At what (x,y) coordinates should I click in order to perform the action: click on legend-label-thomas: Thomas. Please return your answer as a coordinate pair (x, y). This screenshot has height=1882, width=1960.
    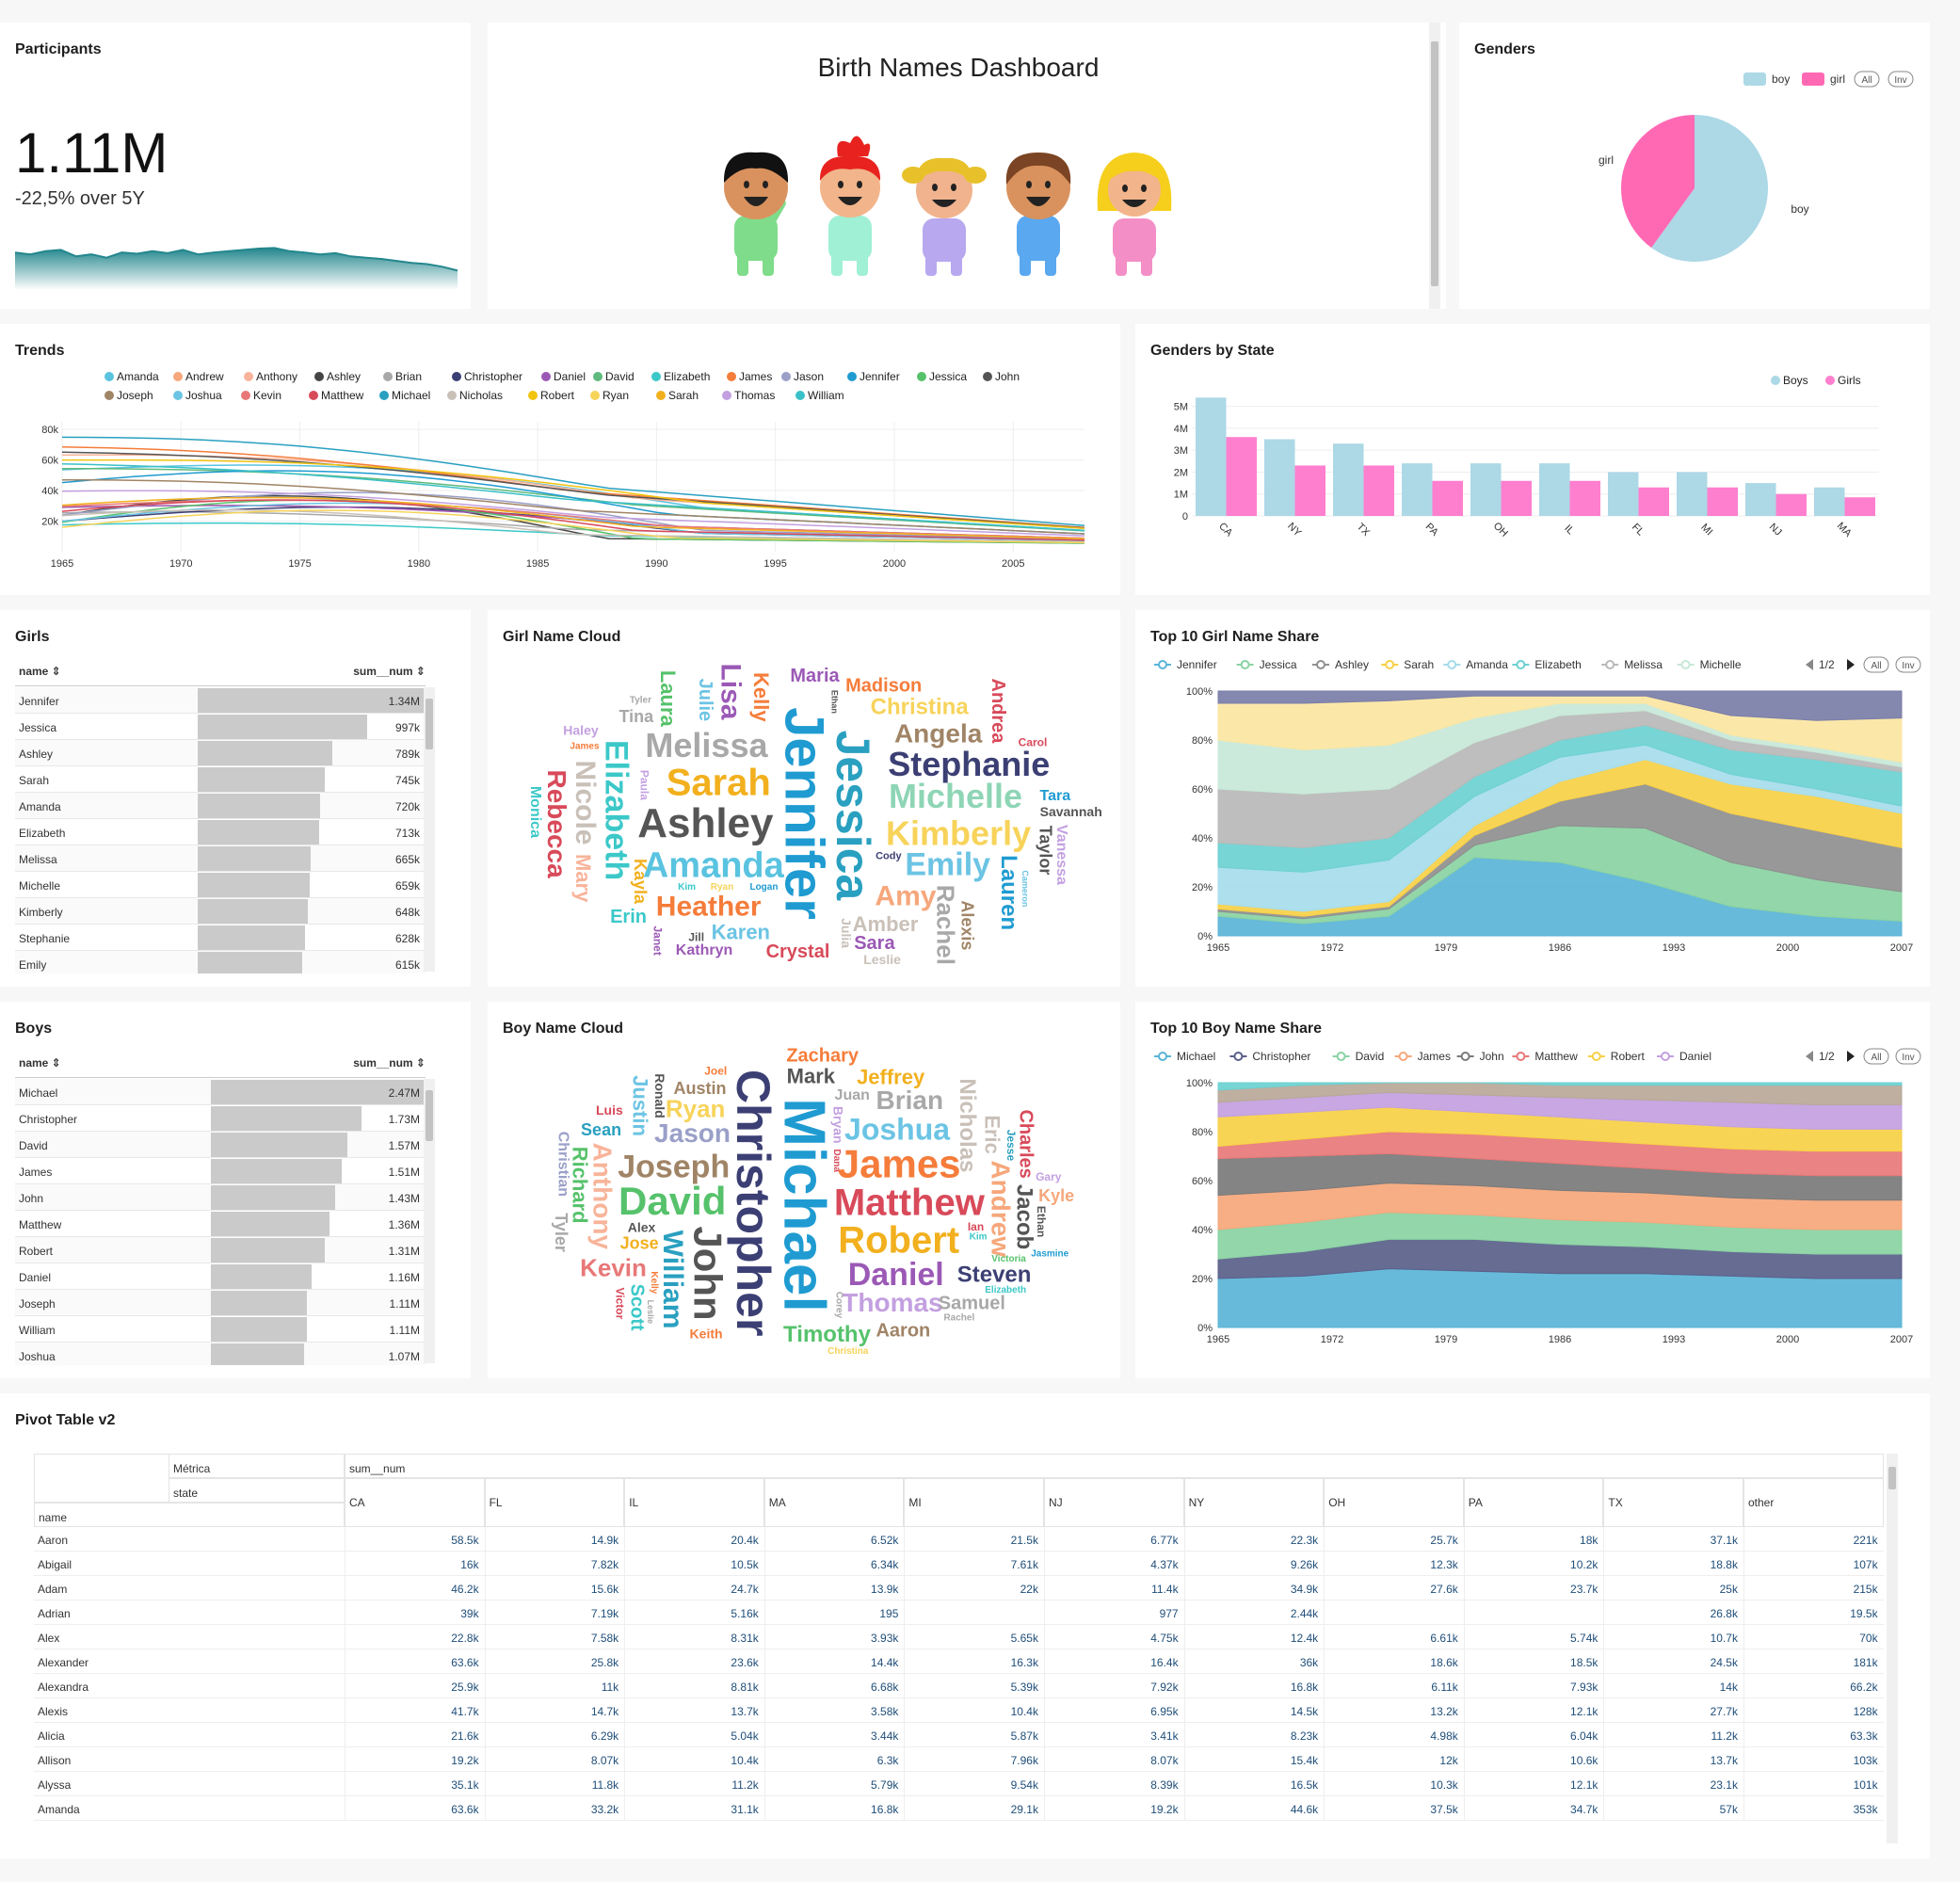
    Looking at the image, I should click on (754, 395).